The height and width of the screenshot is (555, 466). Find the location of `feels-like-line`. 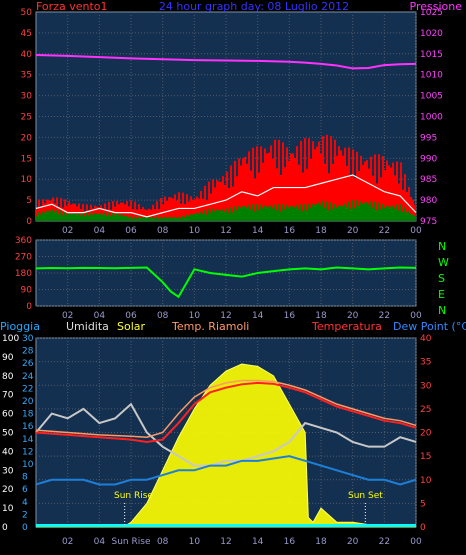

feels-like-line is located at coordinates (226, 408).